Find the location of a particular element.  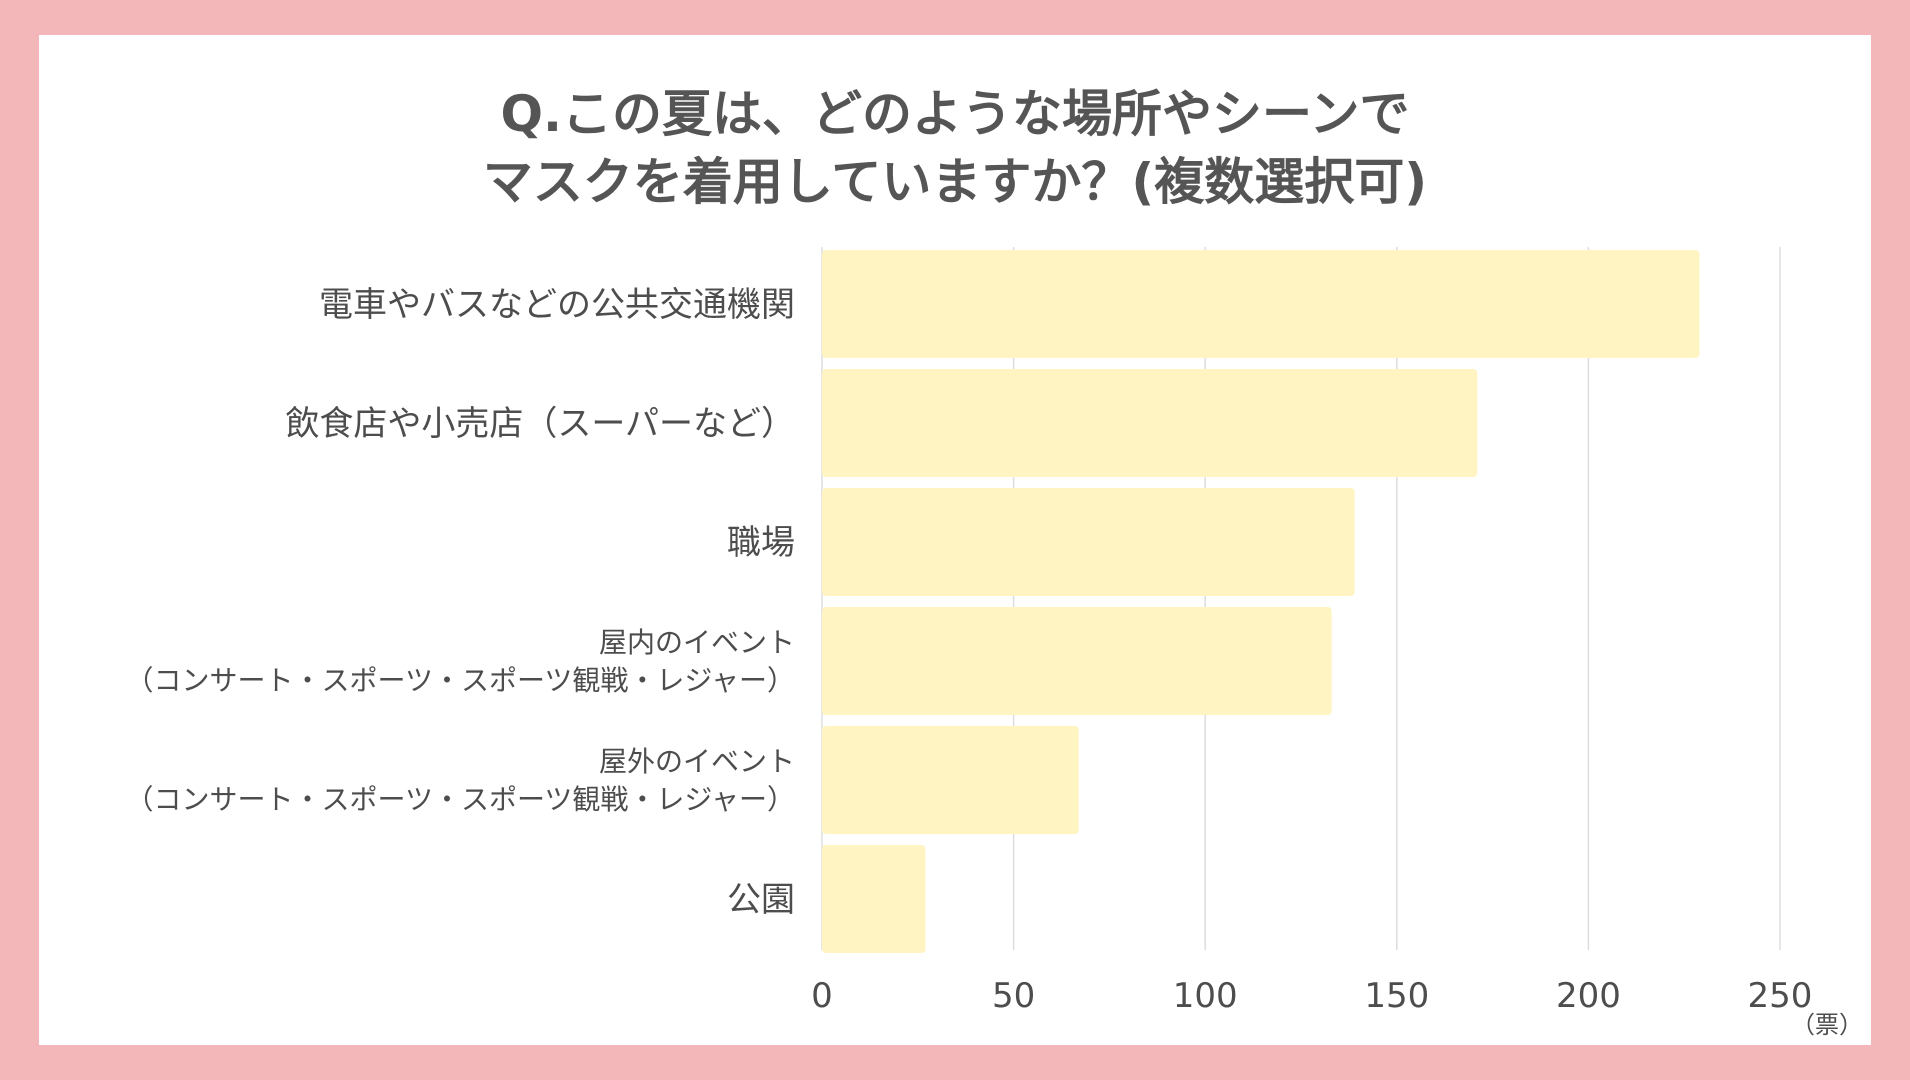

x-tick-label: 150 is located at coordinates (1396, 996).